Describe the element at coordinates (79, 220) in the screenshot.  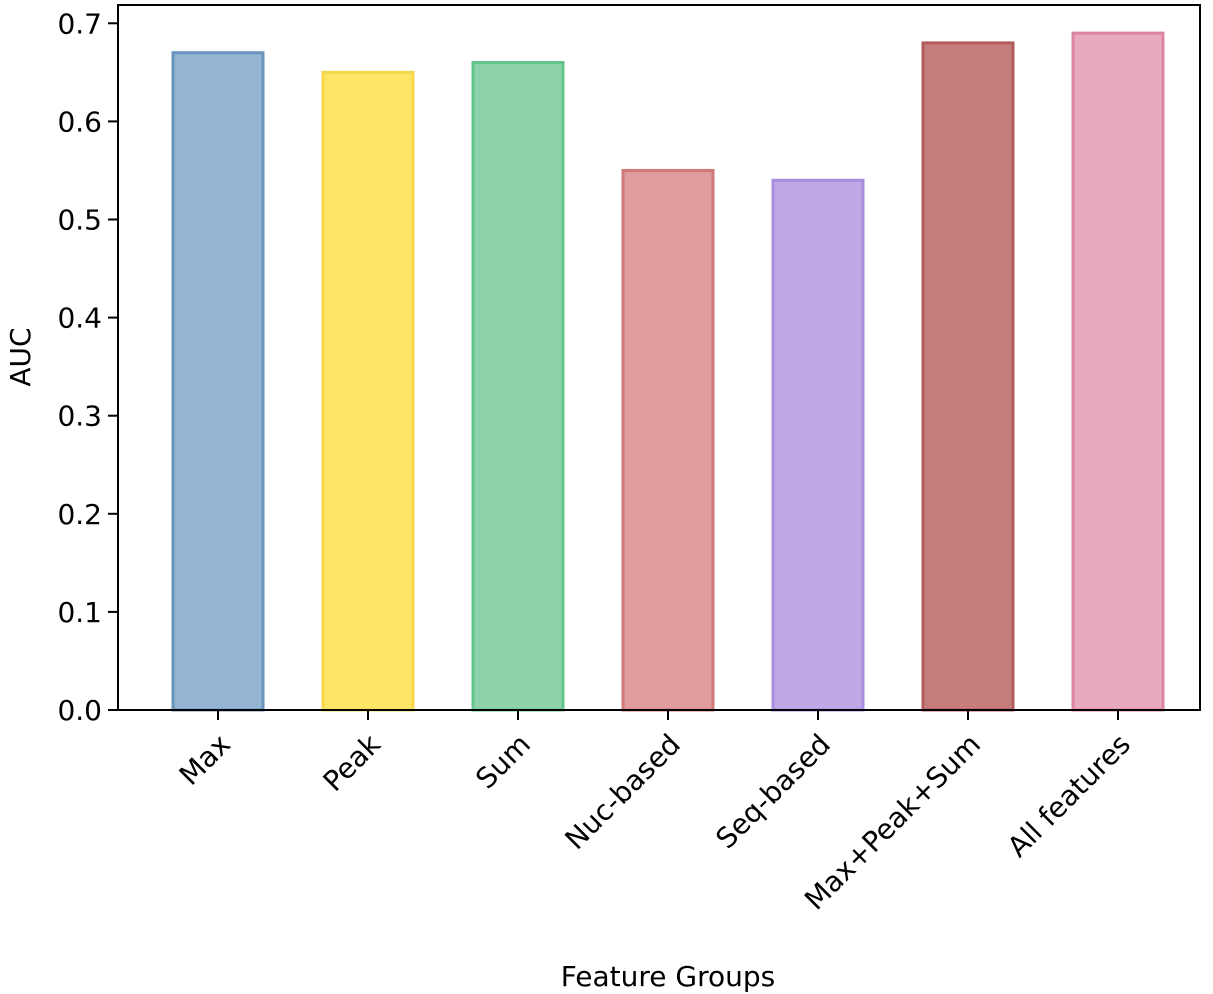
I see `y-tick-label: 0.5` at that location.